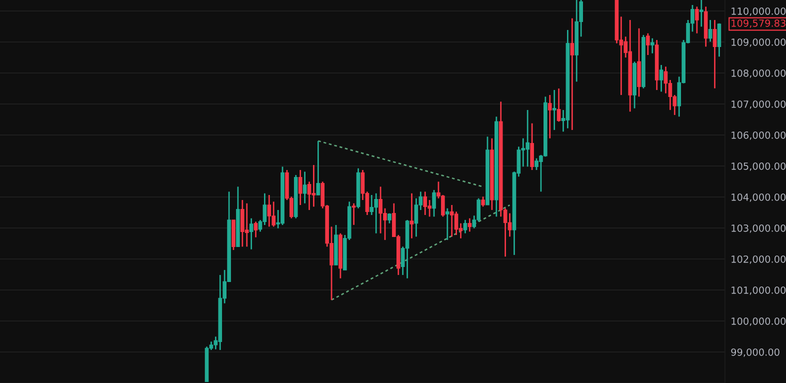 This screenshot has width=786, height=383. What do you see at coordinates (759, 135) in the screenshot?
I see `y-tick-label: 106,000.00` at bounding box center [759, 135].